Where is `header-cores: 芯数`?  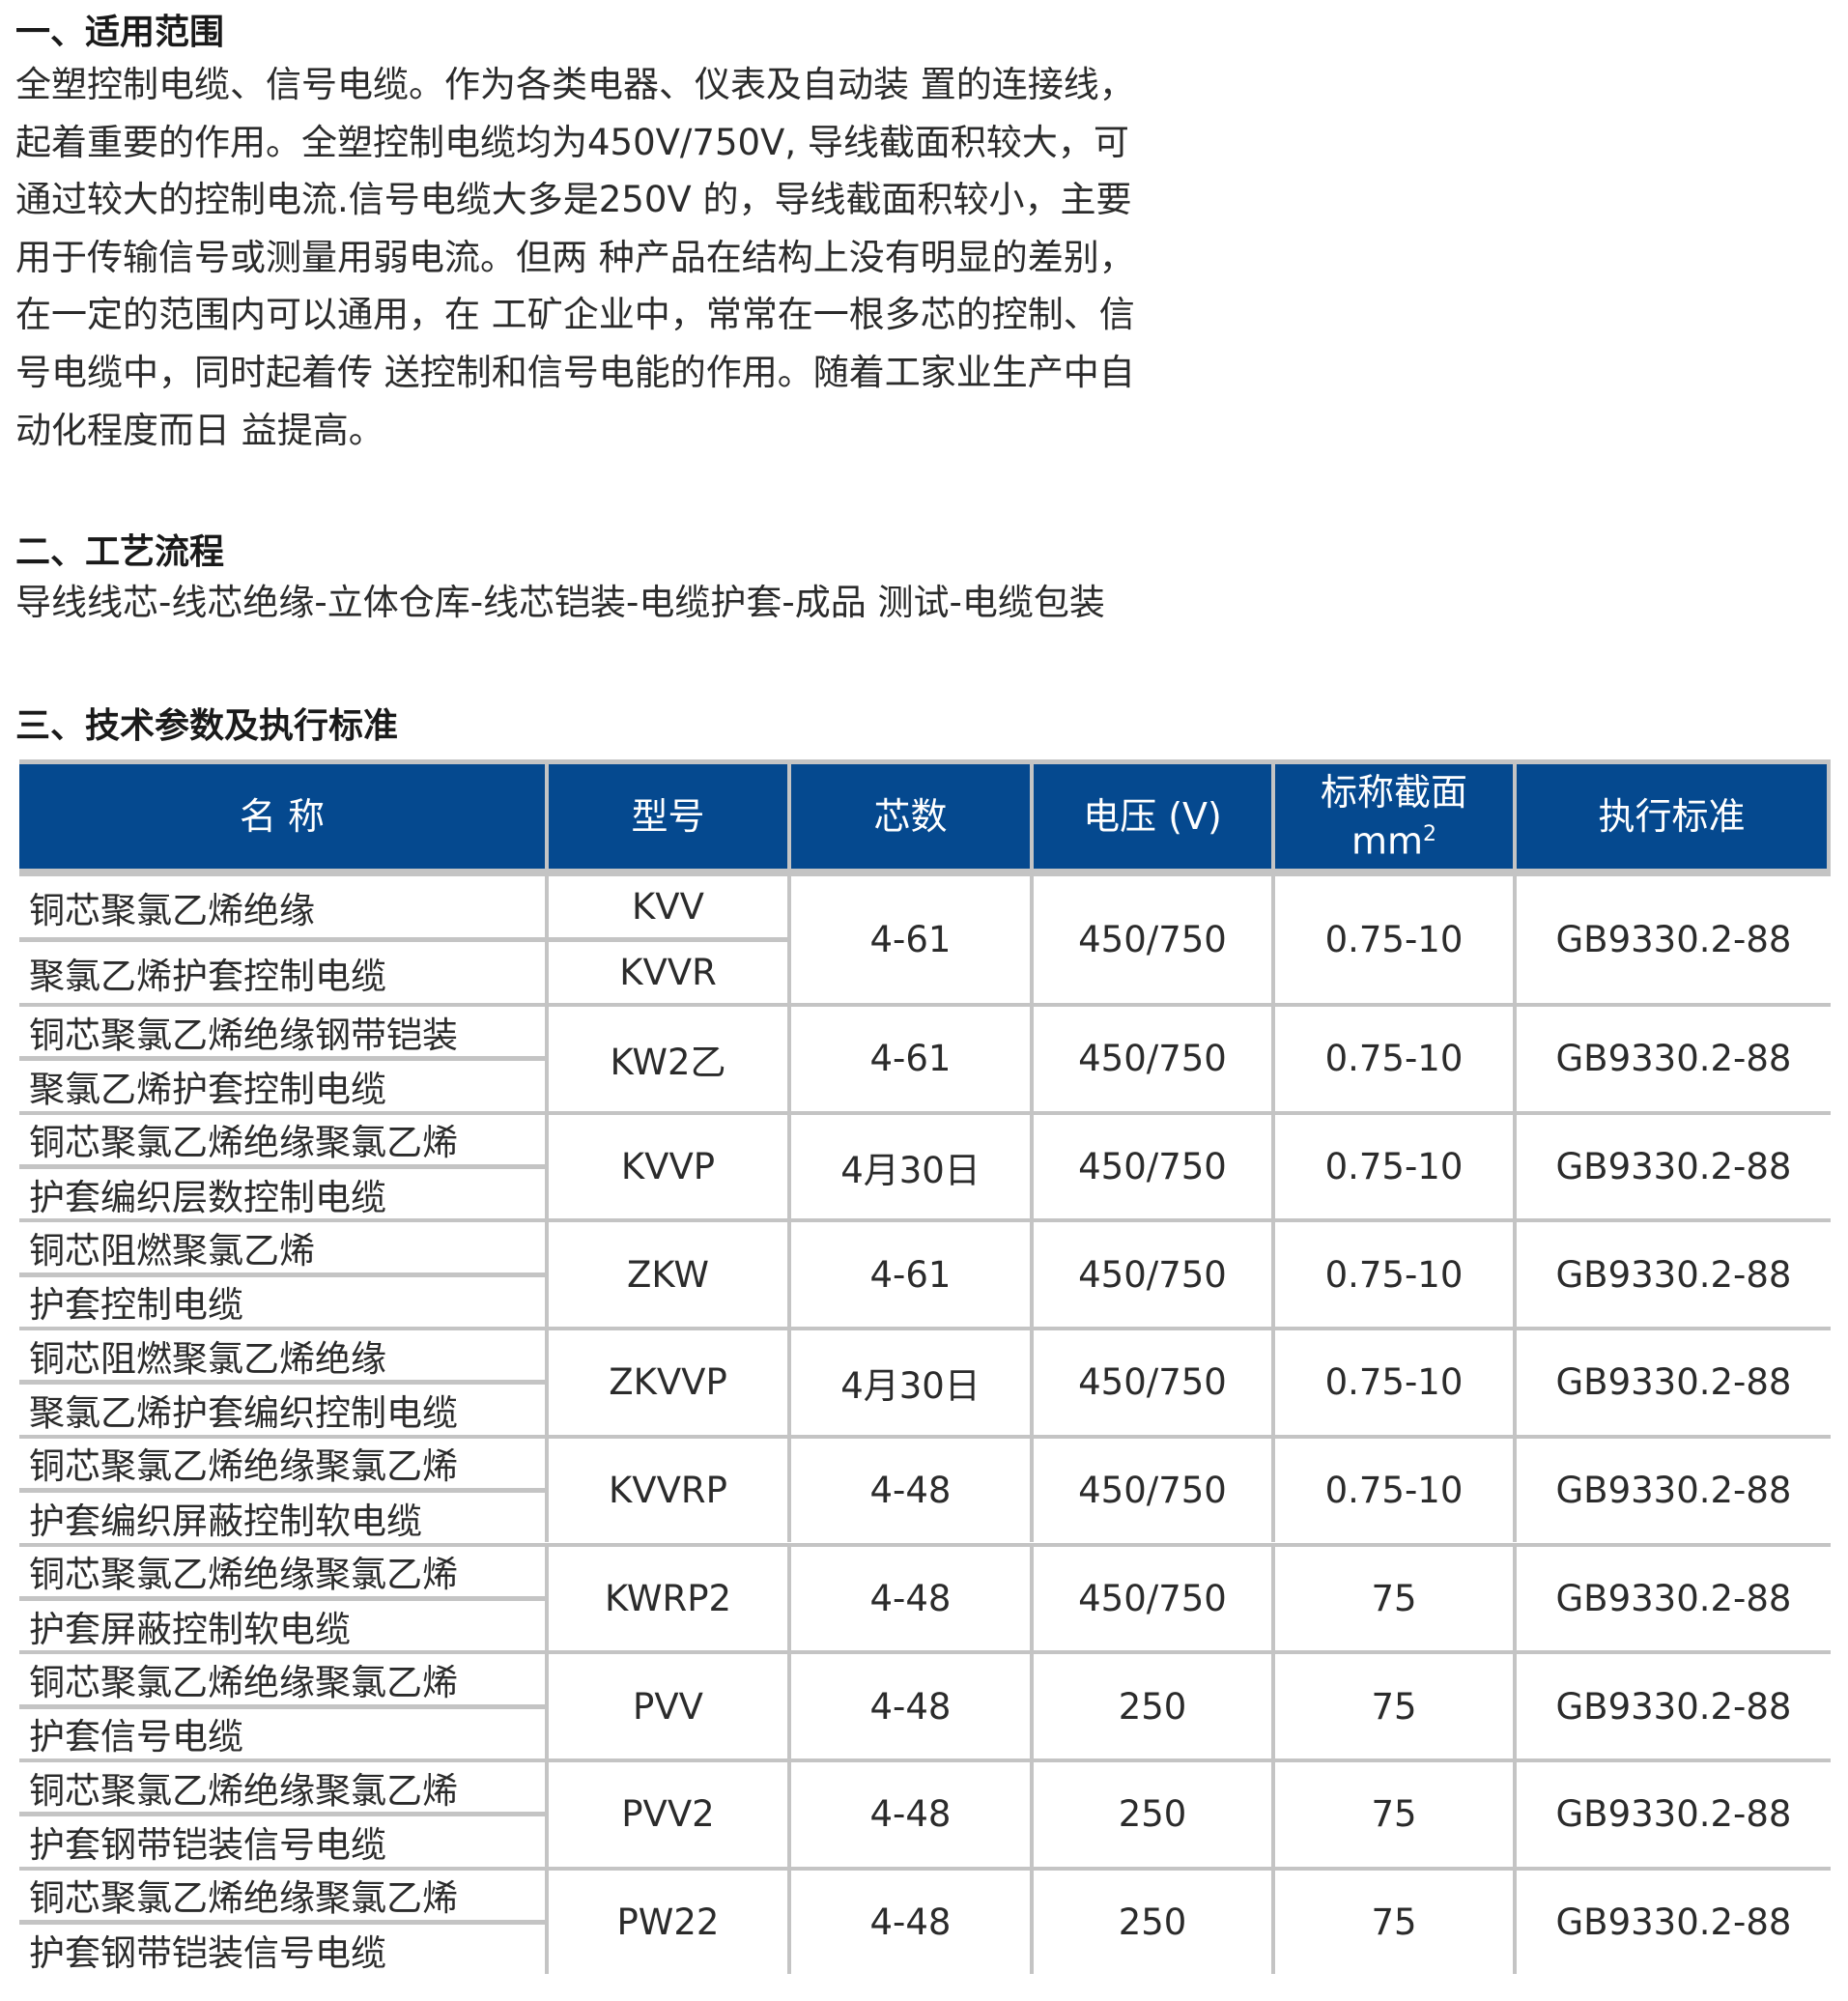
header-cores: 芯数 is located at coordinates (910, 817).